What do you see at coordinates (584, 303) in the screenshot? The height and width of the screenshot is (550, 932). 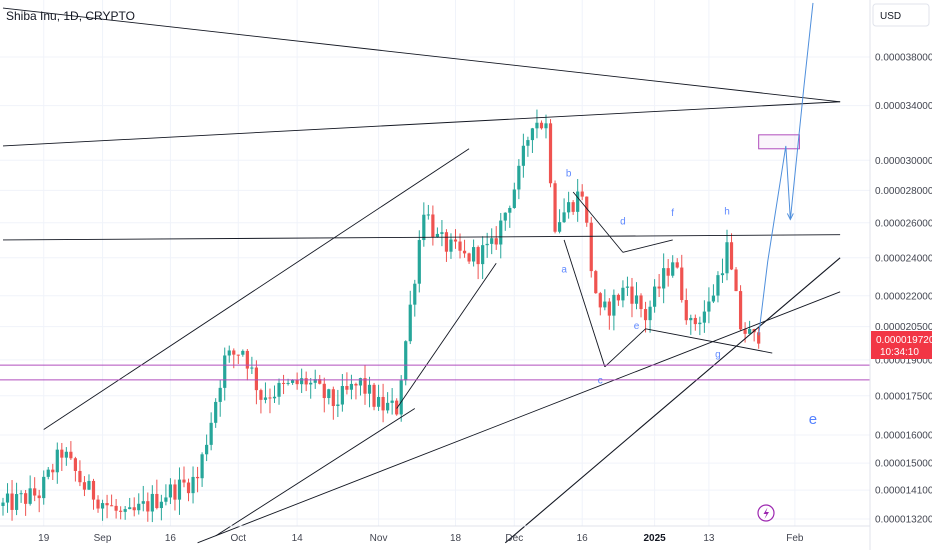 I see `wave-a-c-line` at bounding box center [584, 303].